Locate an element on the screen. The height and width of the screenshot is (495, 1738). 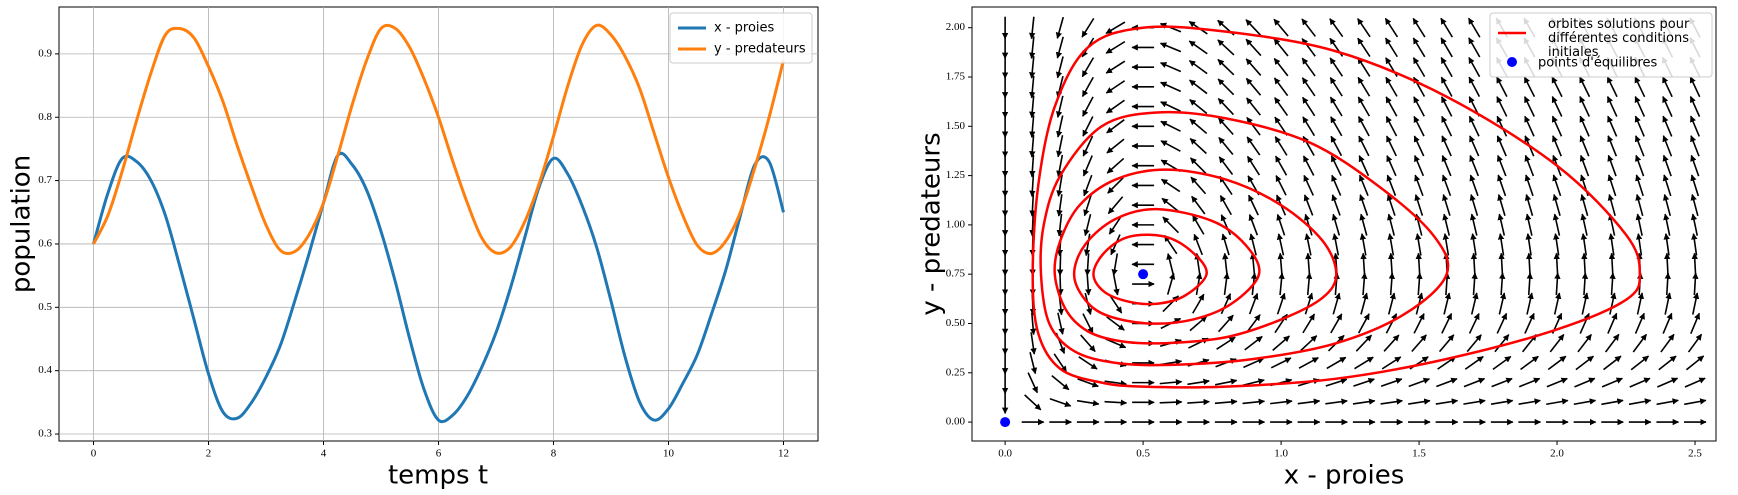
legend-box is located at coordinates (1601, 45).